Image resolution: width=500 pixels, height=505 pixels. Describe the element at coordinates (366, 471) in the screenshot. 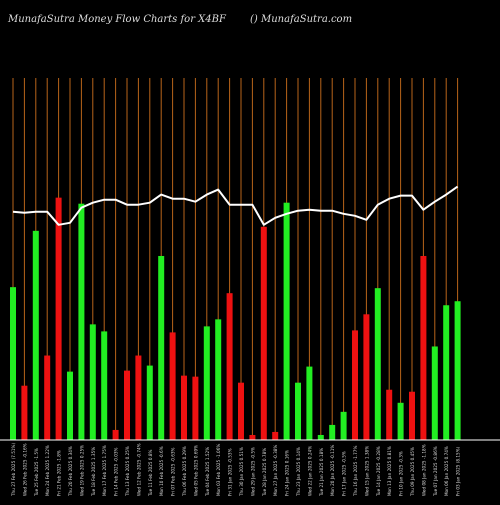

I see `tick-label: Wed 15 Jan 2025 1.38%` at that location.